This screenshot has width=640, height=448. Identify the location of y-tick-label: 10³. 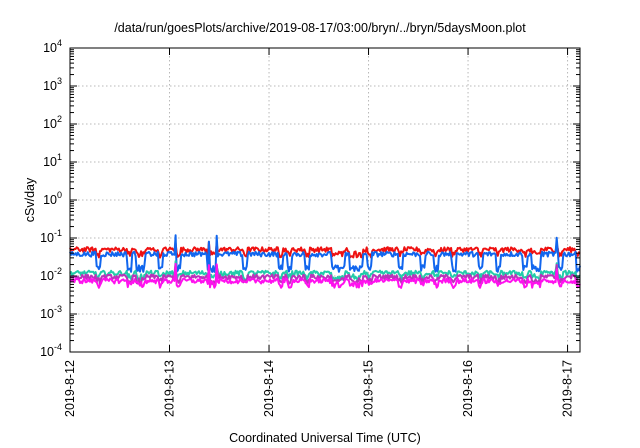
(52, 84).